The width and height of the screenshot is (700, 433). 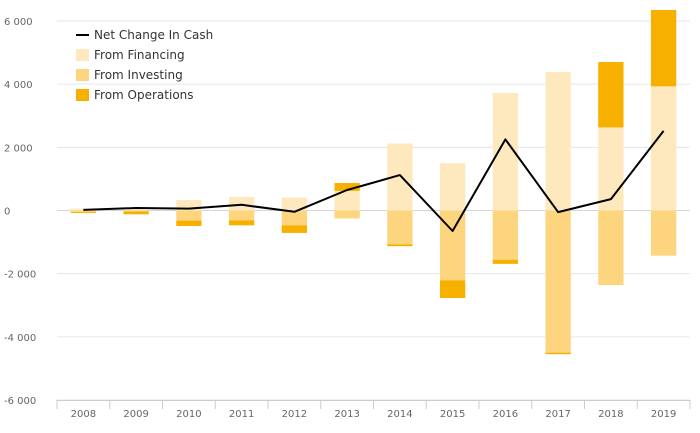 What do you see at coordinates (135, 414) in the screenshot?
I see `x-tick-label: 2009` at bounding box center [135, 414].